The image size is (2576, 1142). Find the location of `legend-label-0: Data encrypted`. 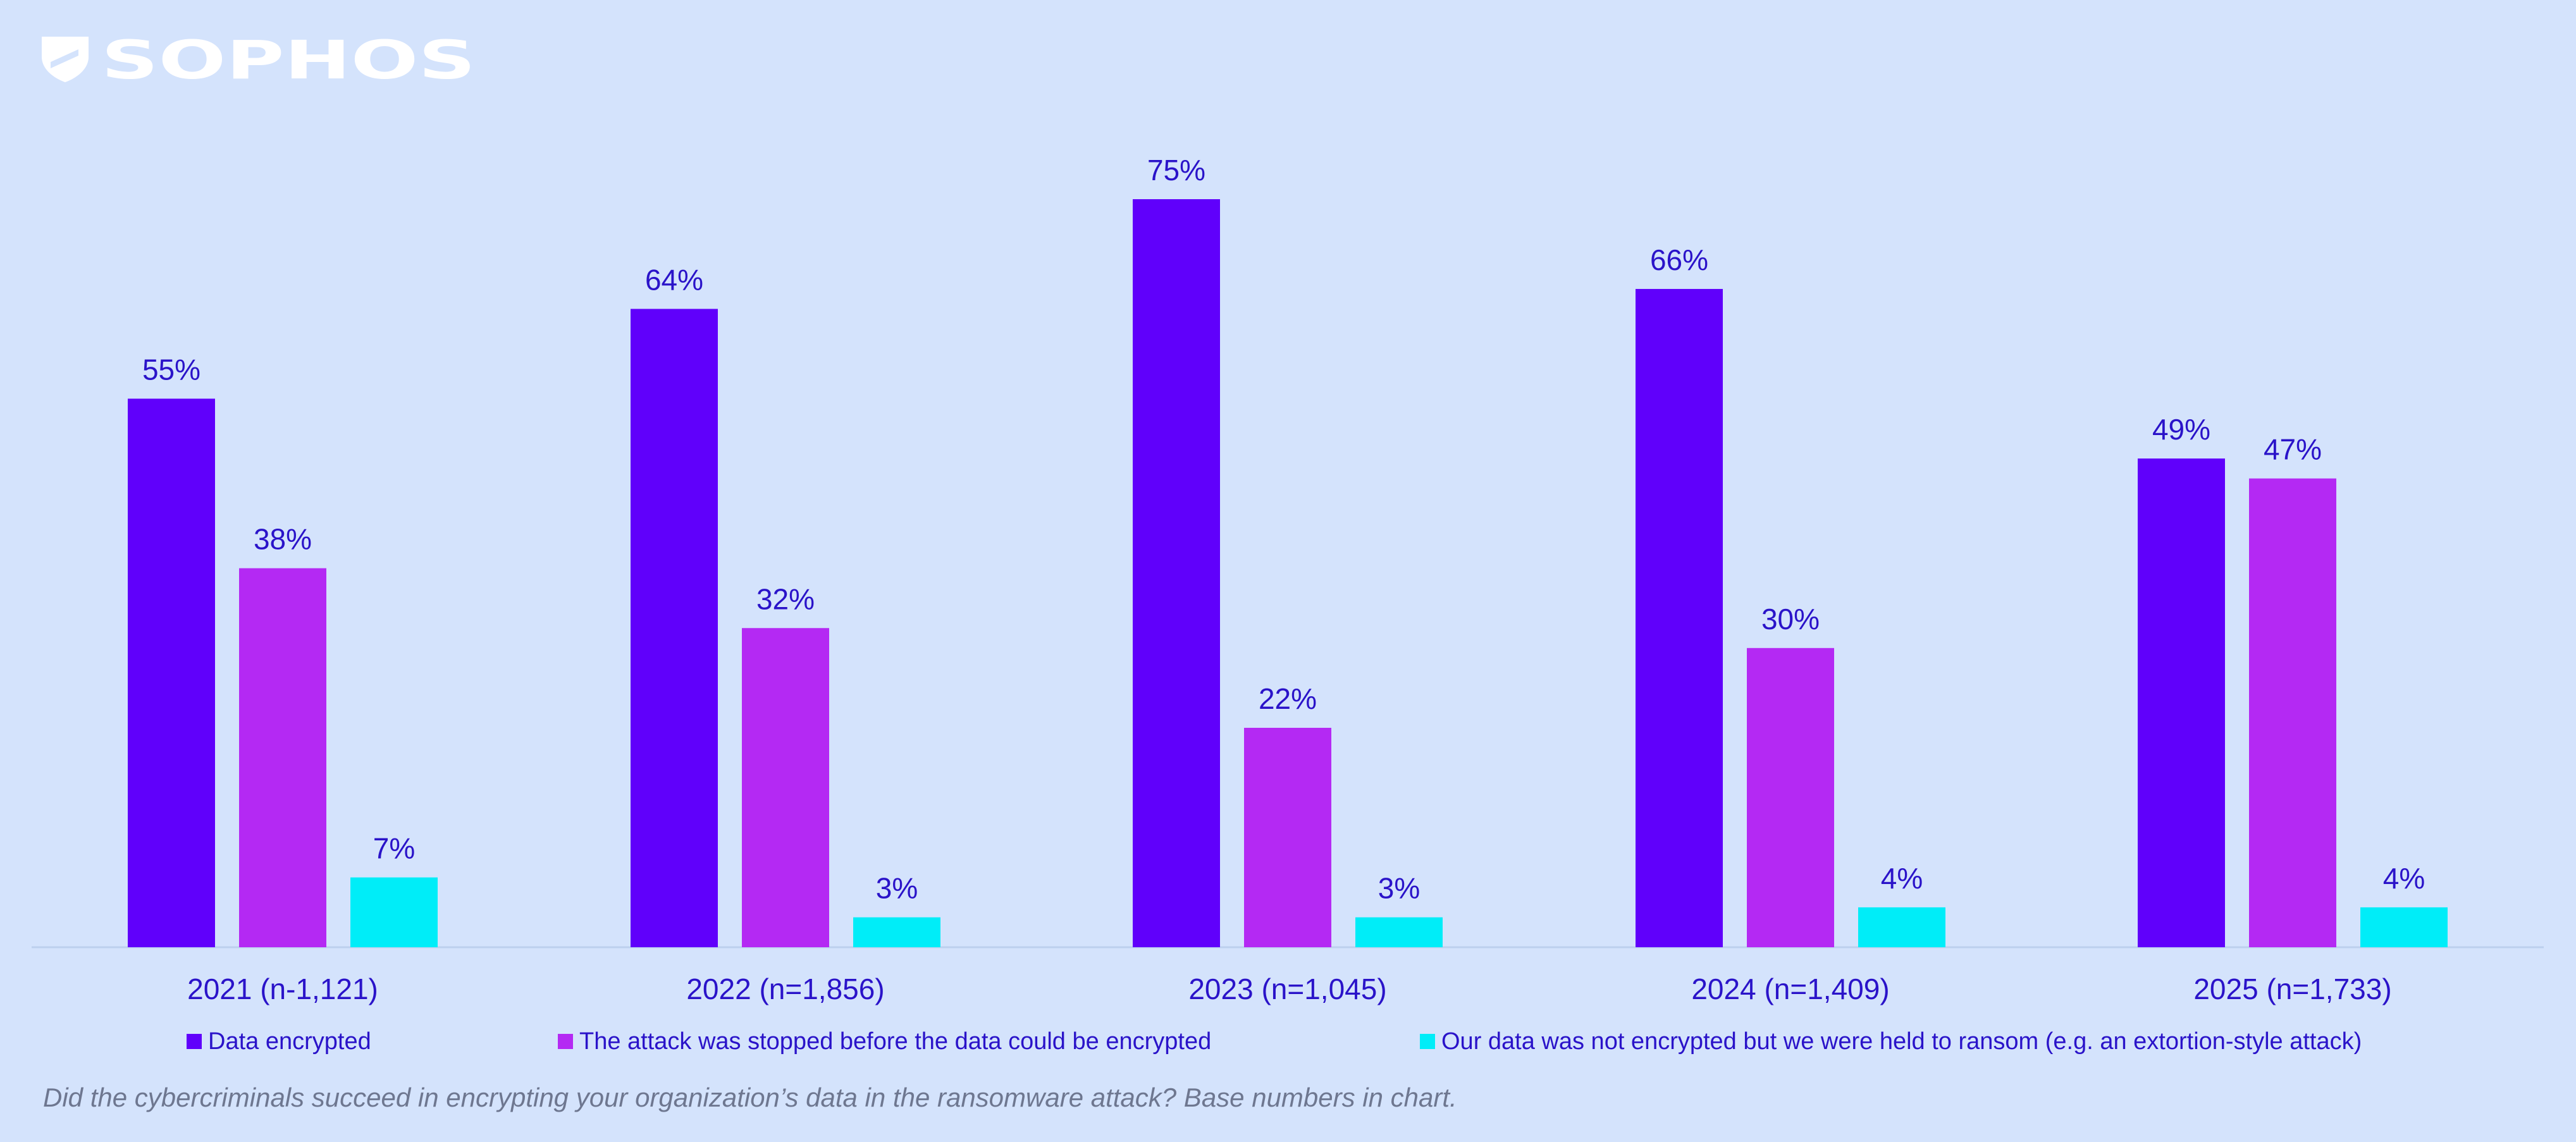

legend-label-0: Data encrypted is located at coordinates (289, 1041).